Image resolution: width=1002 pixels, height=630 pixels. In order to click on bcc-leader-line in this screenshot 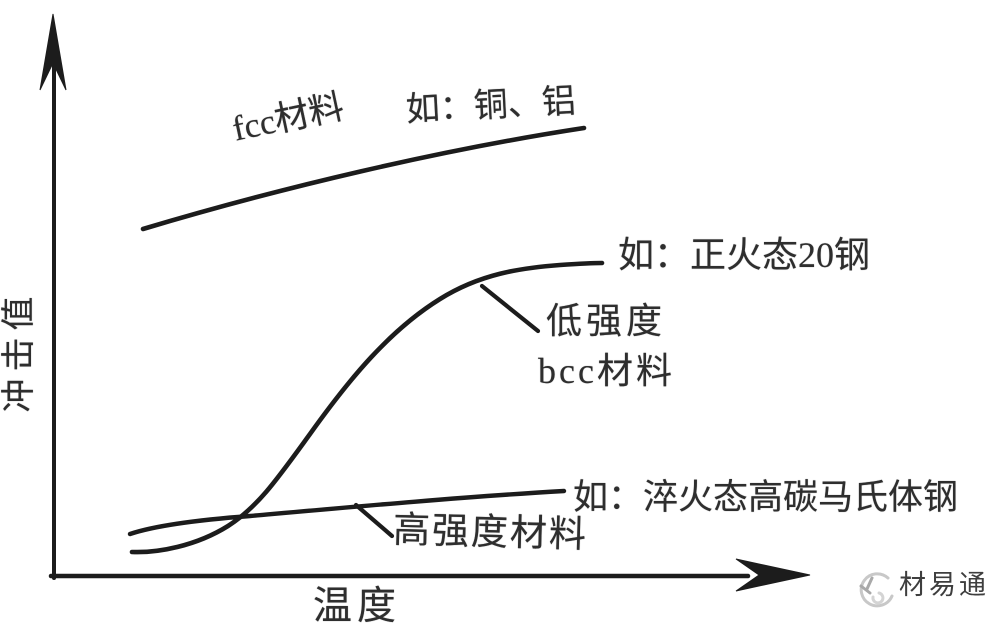, I will do `click(510, 308)`.